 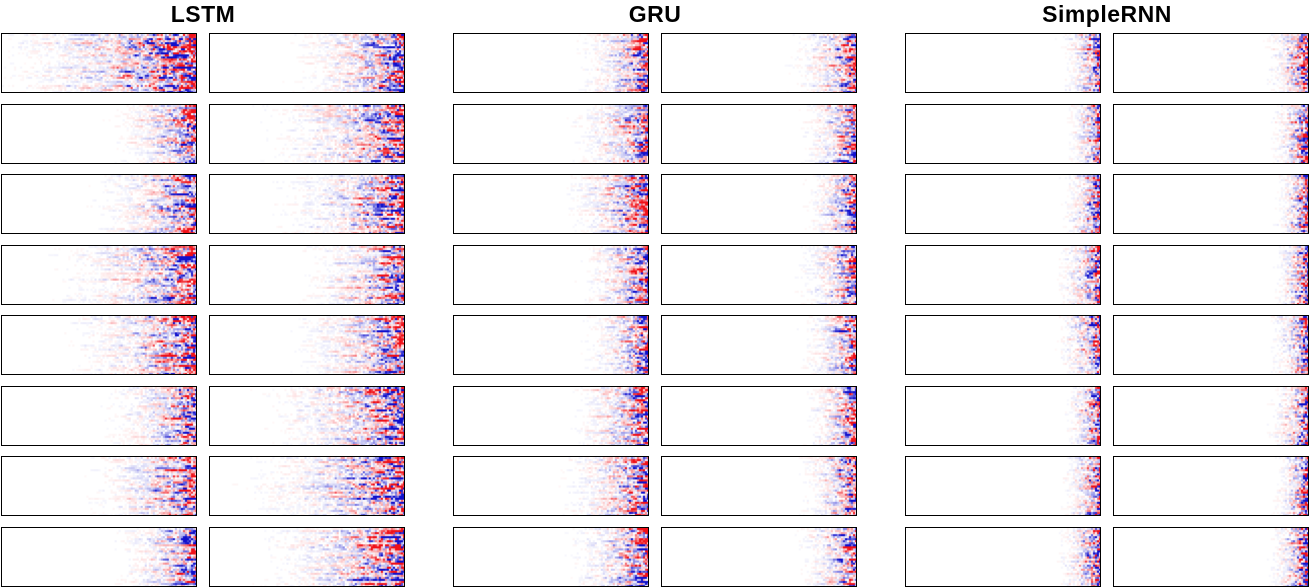 What do you see at coordinates (551, 556) in the screenshot?
I see `heatmap-panel-gru-r8c1` at bounding box center [551, 556].